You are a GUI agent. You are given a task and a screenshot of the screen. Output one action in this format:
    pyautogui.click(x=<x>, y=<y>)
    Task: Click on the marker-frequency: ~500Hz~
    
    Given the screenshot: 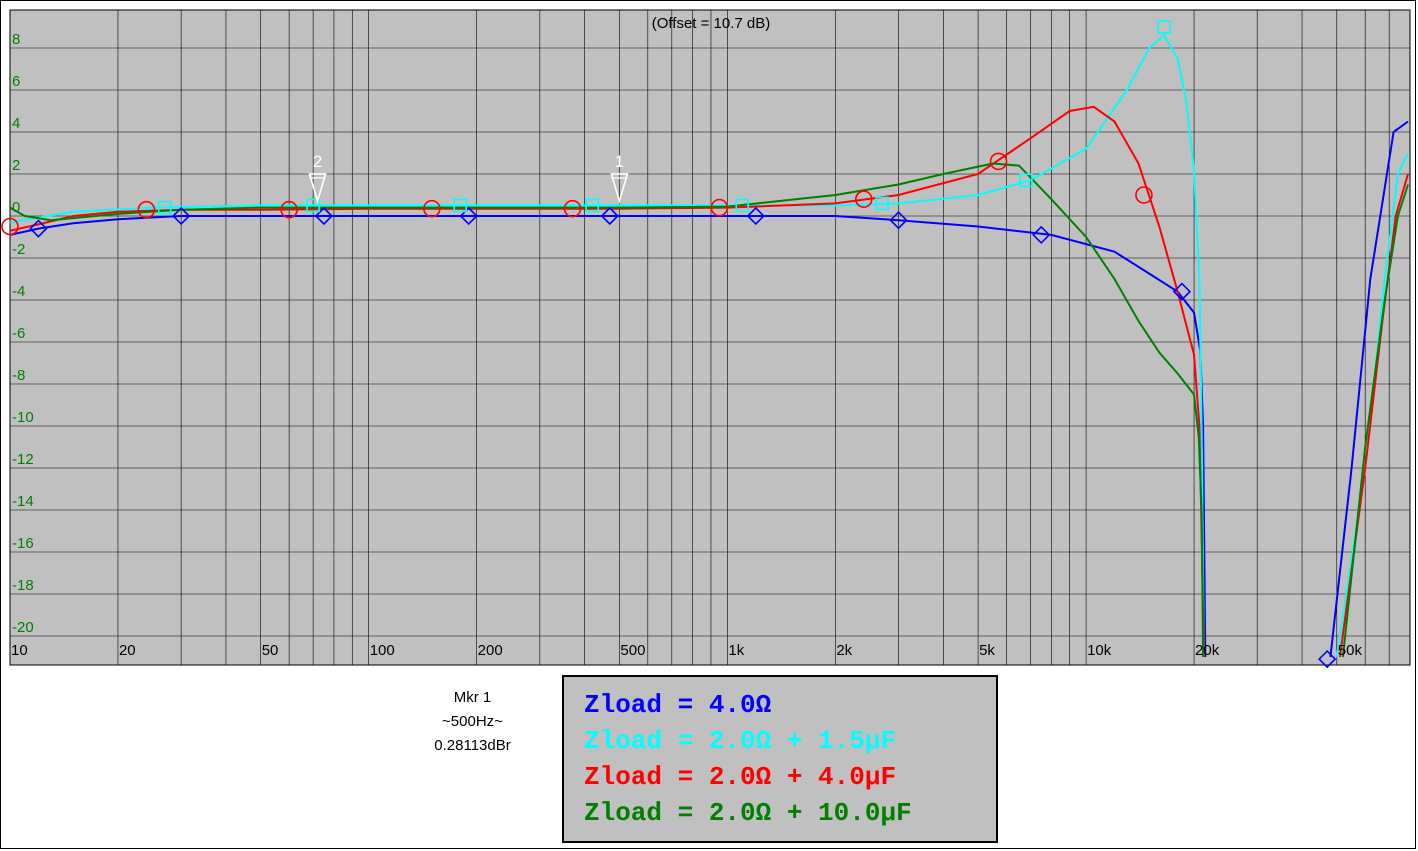 What is the action you would take?
    pyautogui.click(x=472, y=721)
    